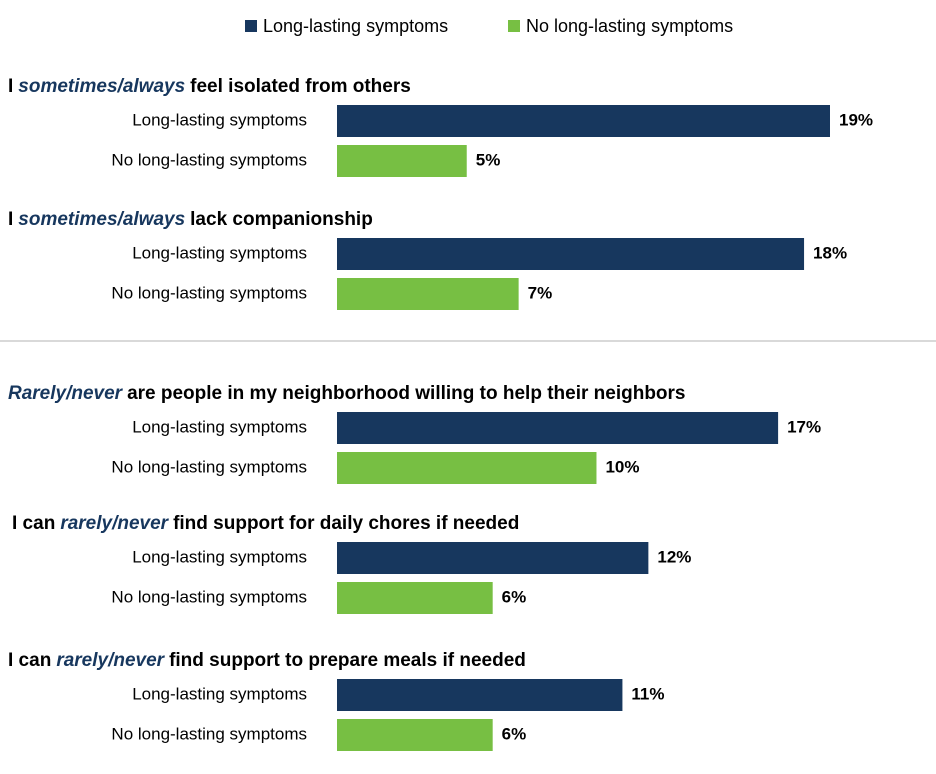 Image resolution: width=936 pixels, height=774 pixels. What do you see at coordinates (540, 292) in the screenshot?
I see `value-label: 7%` at bounding box center [540, 292].